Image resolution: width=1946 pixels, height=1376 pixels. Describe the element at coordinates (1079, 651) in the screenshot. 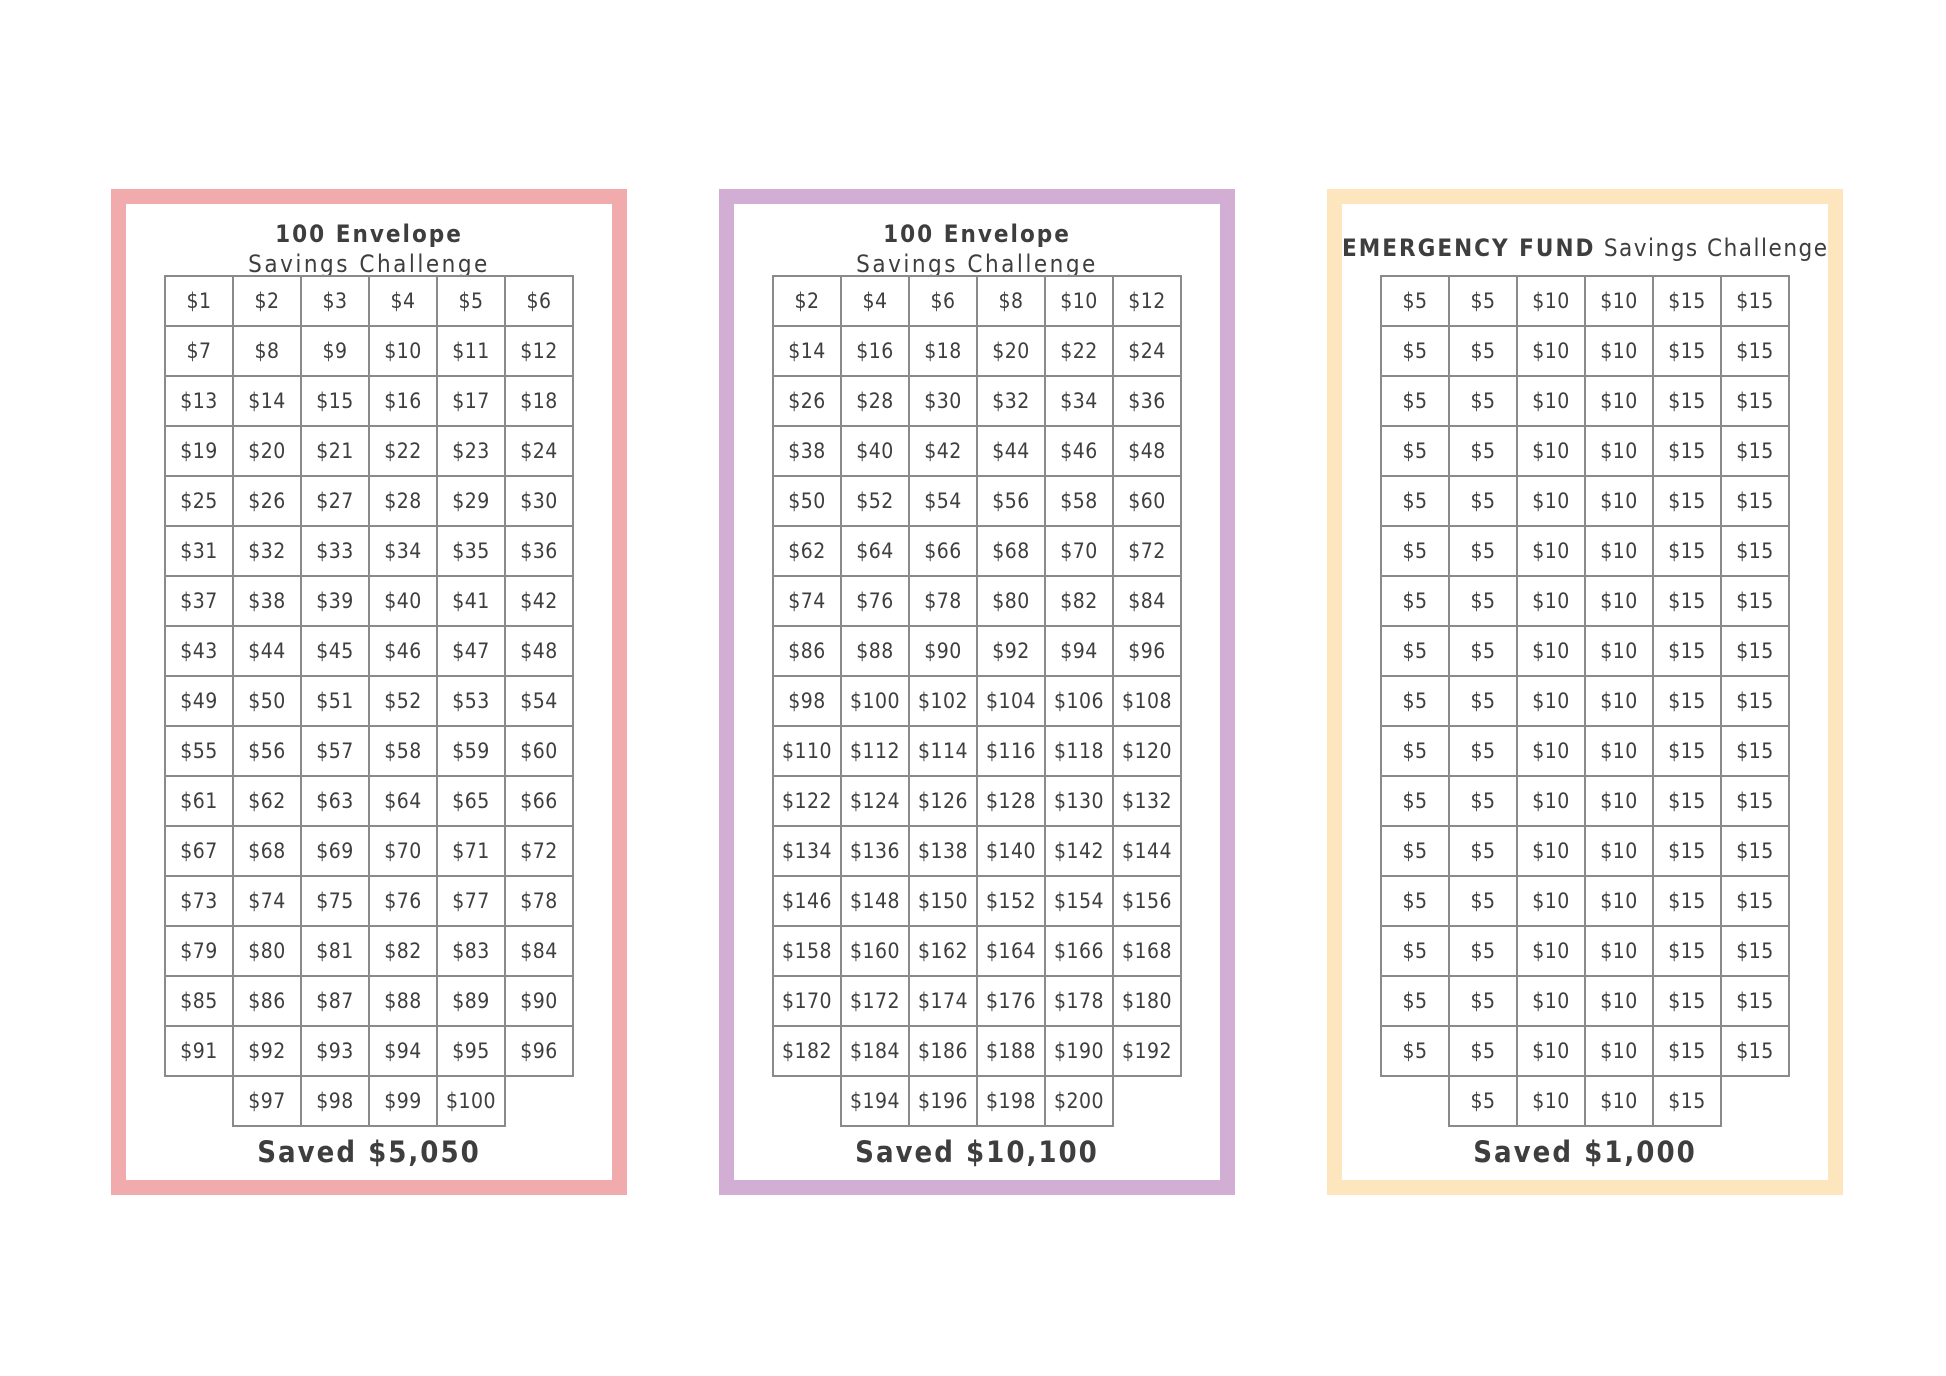

I see `envelope-cell: $94` at that location.